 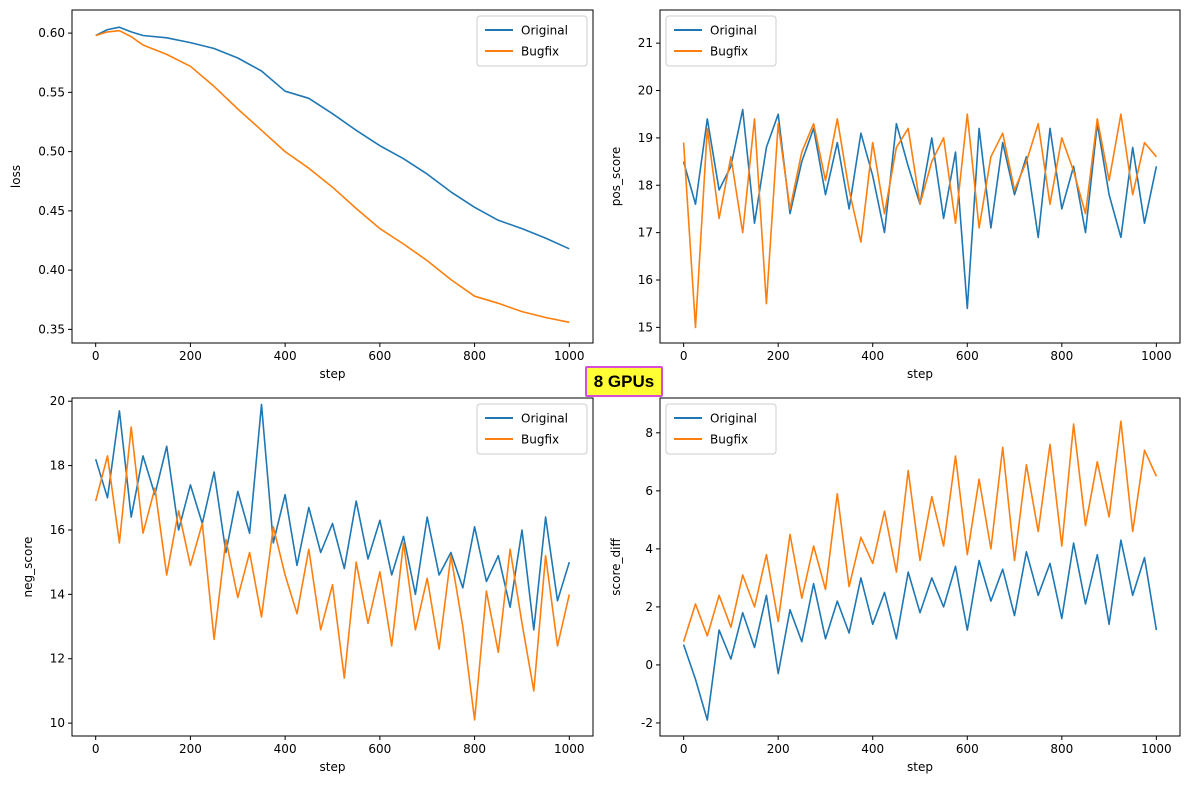 What do you see at coordinates (616, 567) in the screenshot?
I see `y-axis-label: score_diff` at bounding box center [616, 567].